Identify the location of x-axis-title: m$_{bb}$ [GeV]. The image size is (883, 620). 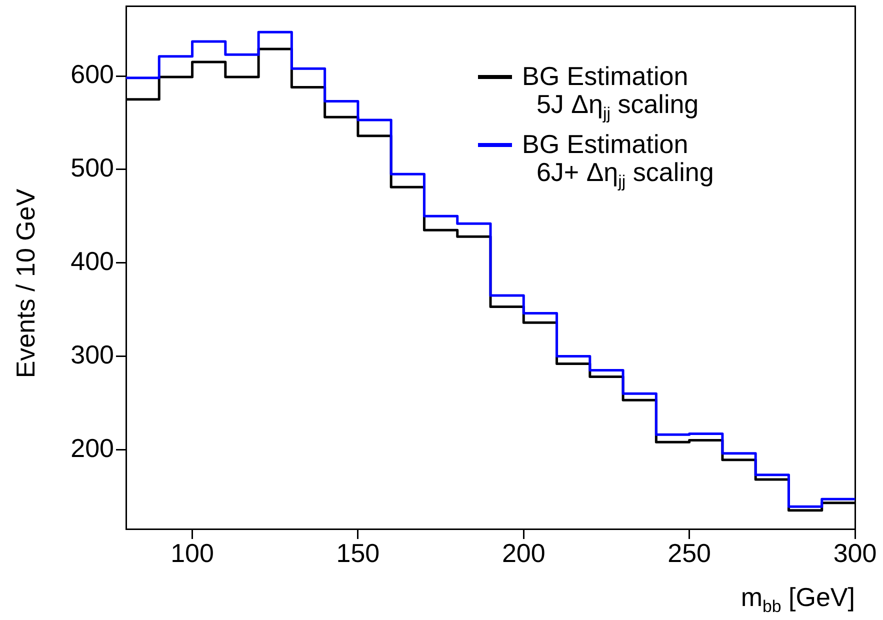
(797, 600).